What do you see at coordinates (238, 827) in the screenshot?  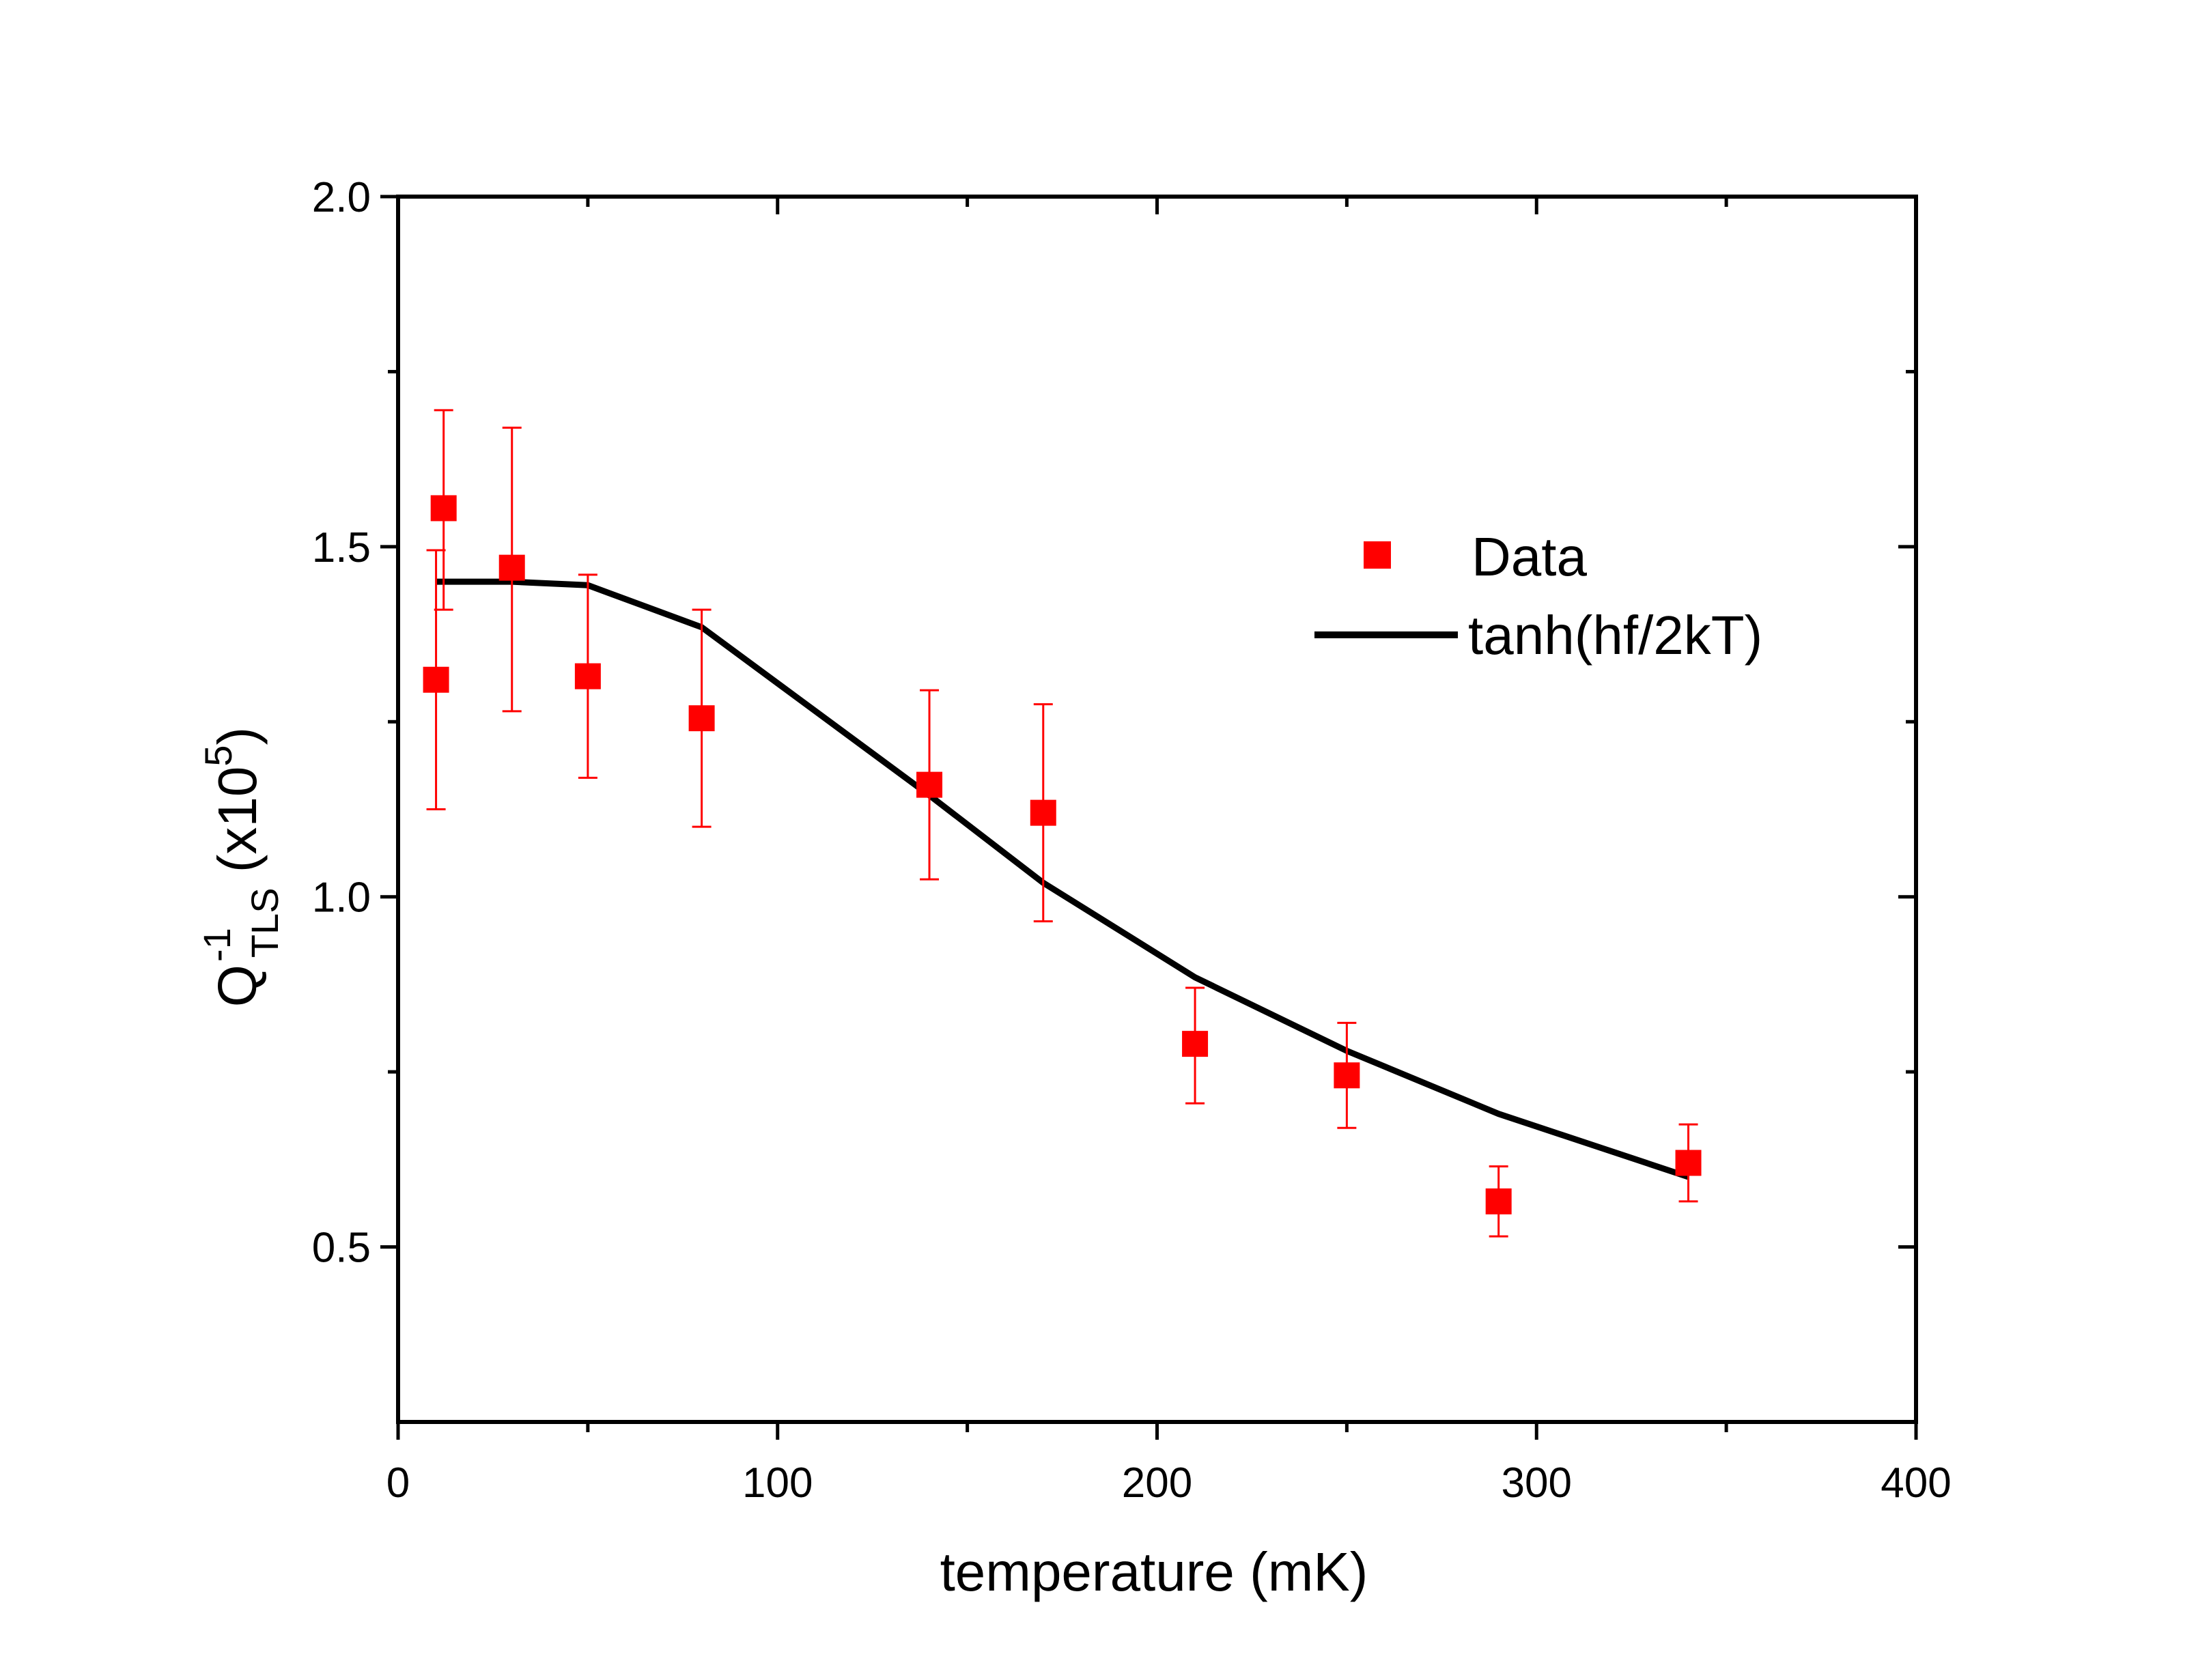 I see `y-axis-title-suffix: (x10` at bounding box center [238, 827].